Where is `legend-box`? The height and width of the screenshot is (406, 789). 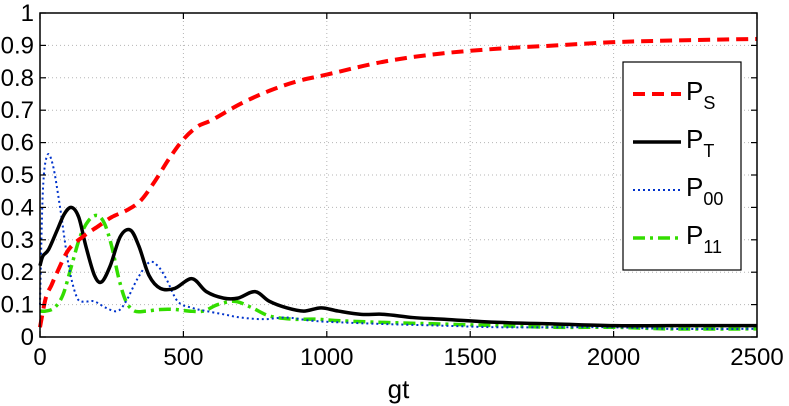 legend-box is located at coordinates (682, 166).